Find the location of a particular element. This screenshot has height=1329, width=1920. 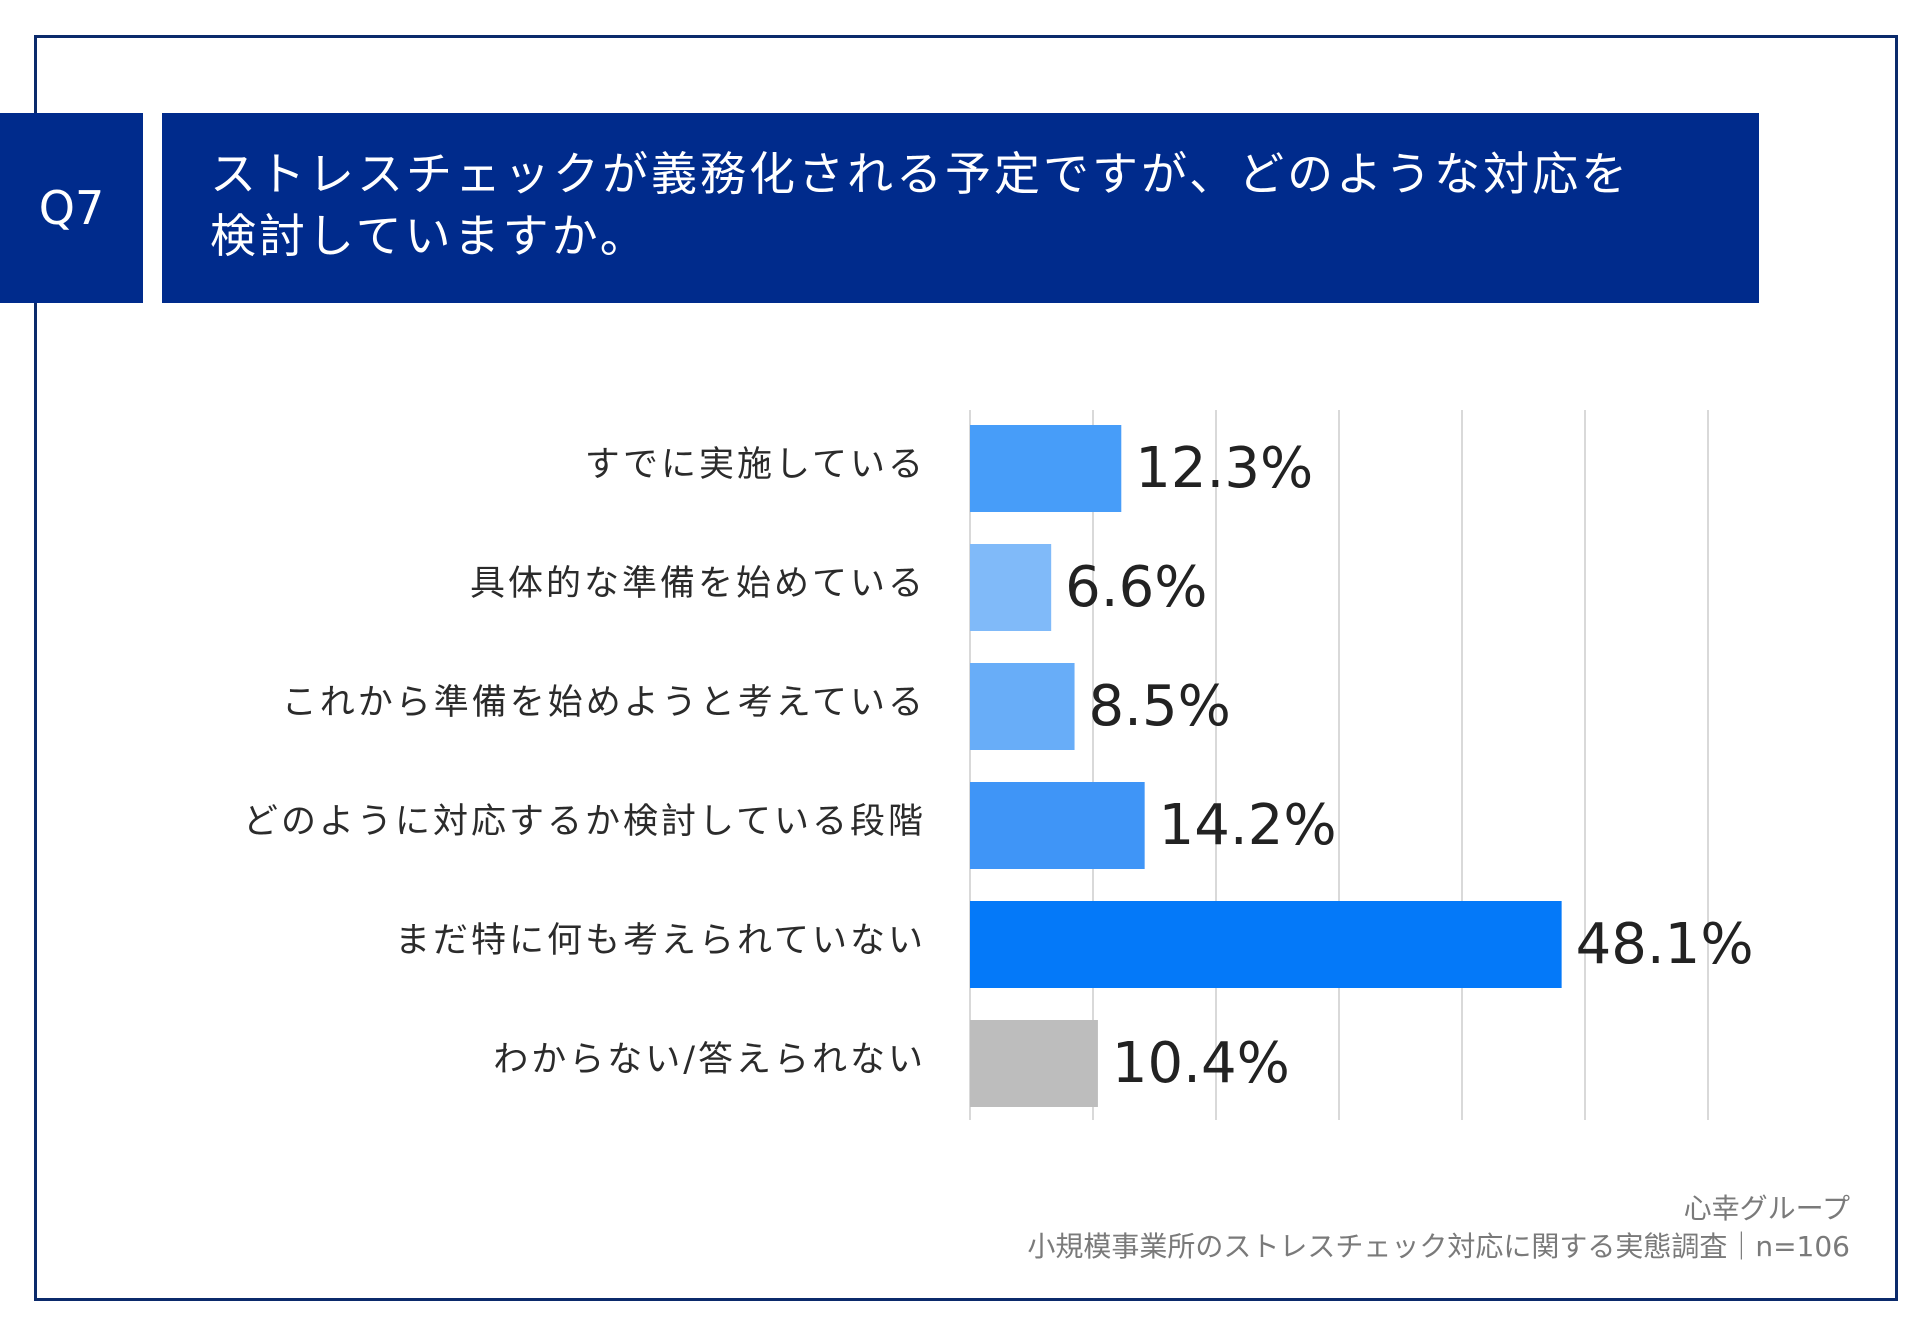

bar-value-label: 6.6% is located at coordinates (1136, 587).